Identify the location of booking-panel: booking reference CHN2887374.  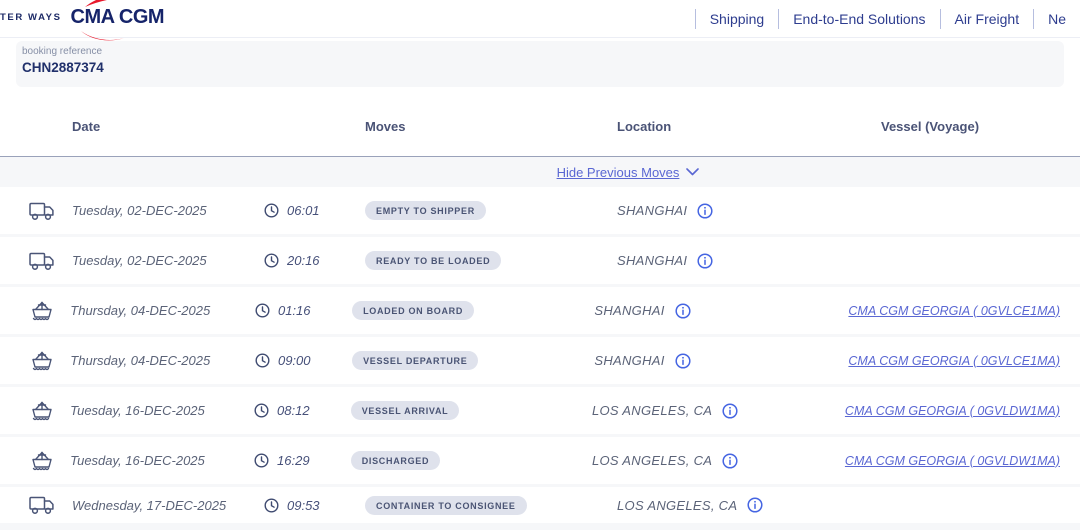
(540, 64).